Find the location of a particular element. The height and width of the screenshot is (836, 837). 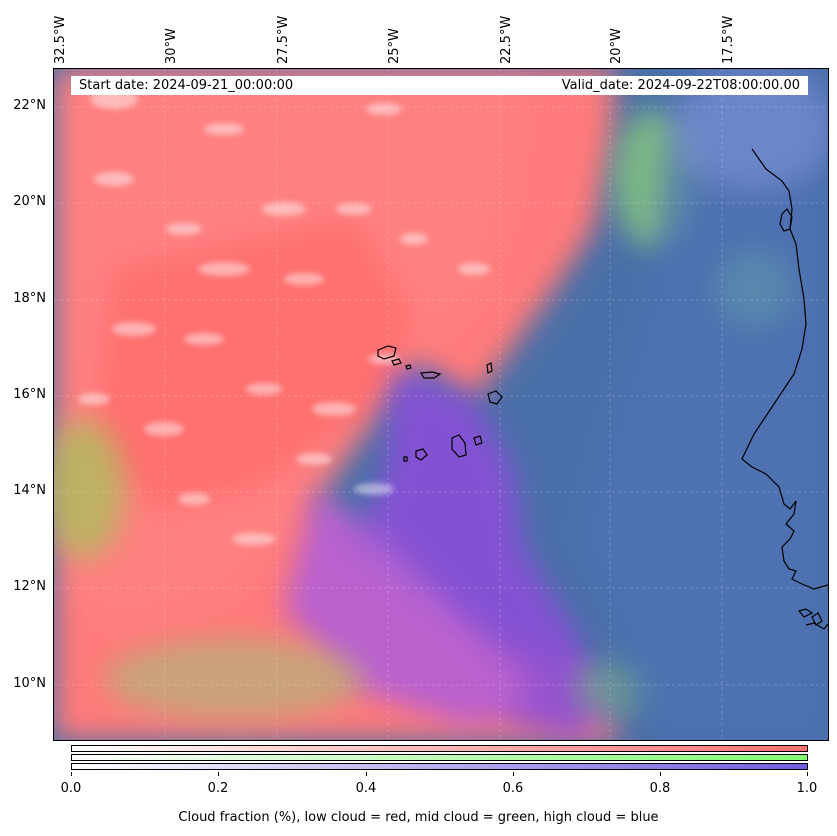

island-brava is located at coordinates (405, 459).